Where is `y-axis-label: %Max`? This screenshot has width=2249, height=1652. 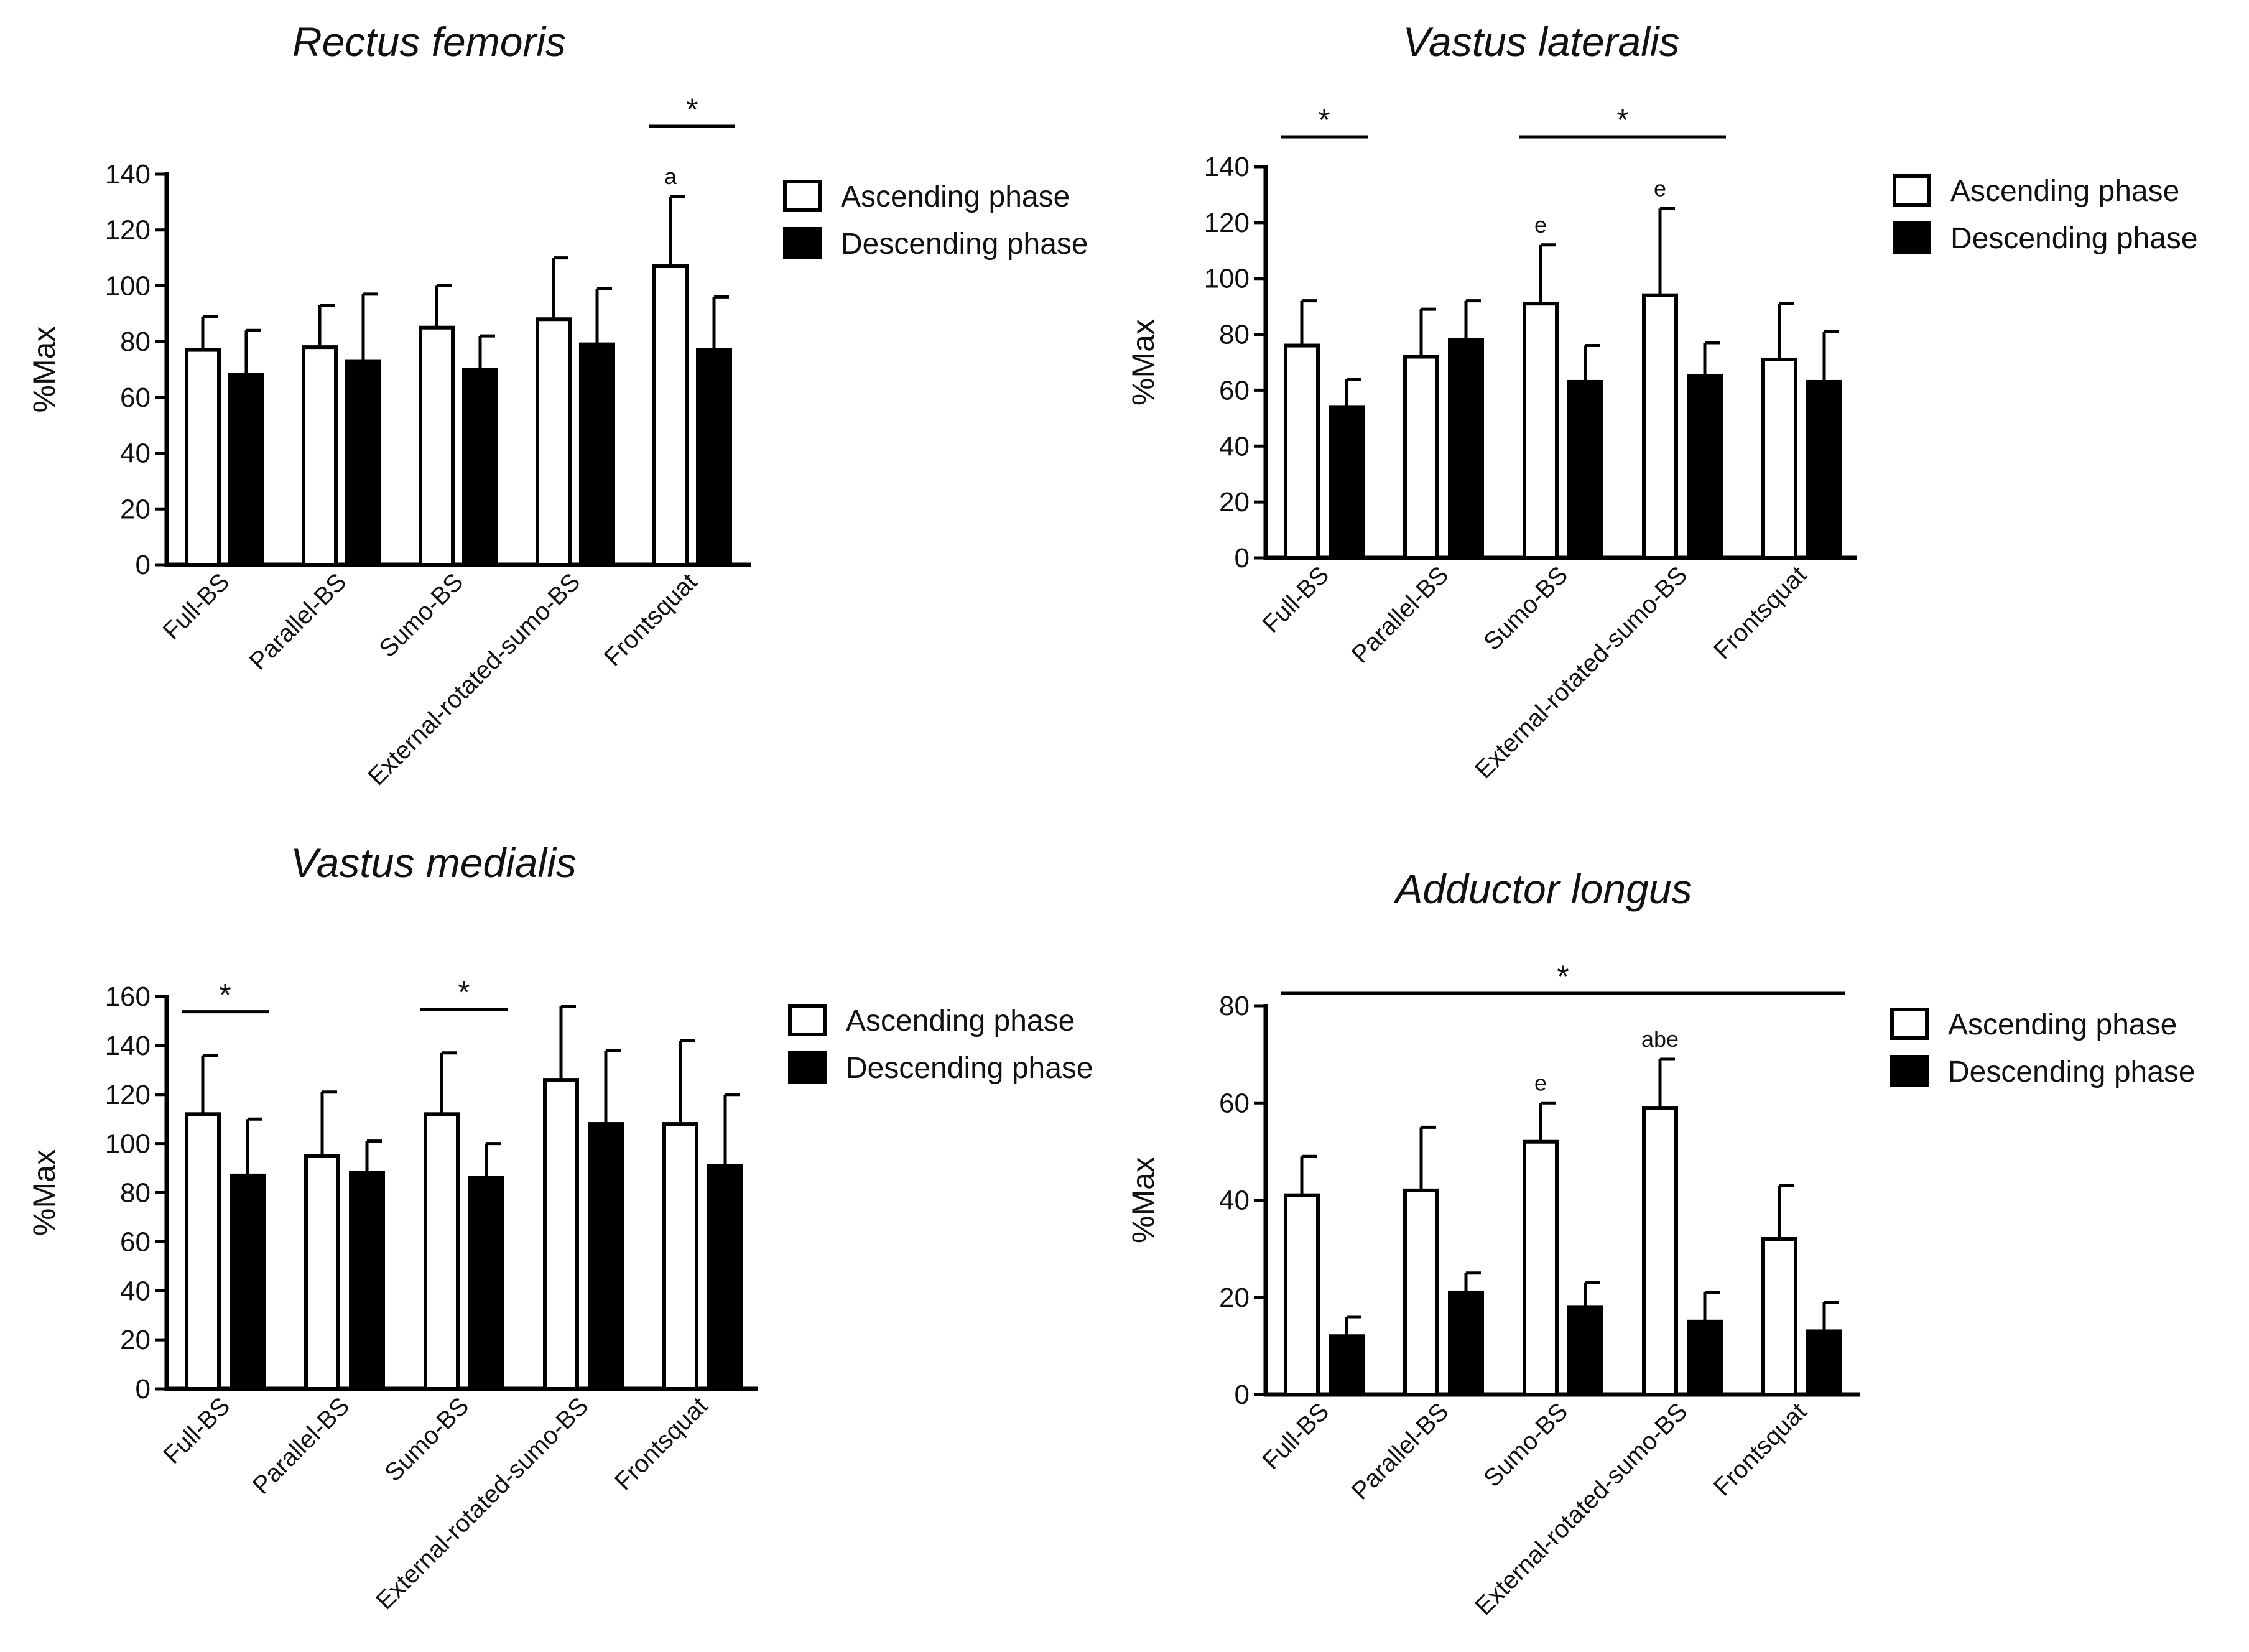
y-axis-label: %Max is located at coordinates (1143, 362).